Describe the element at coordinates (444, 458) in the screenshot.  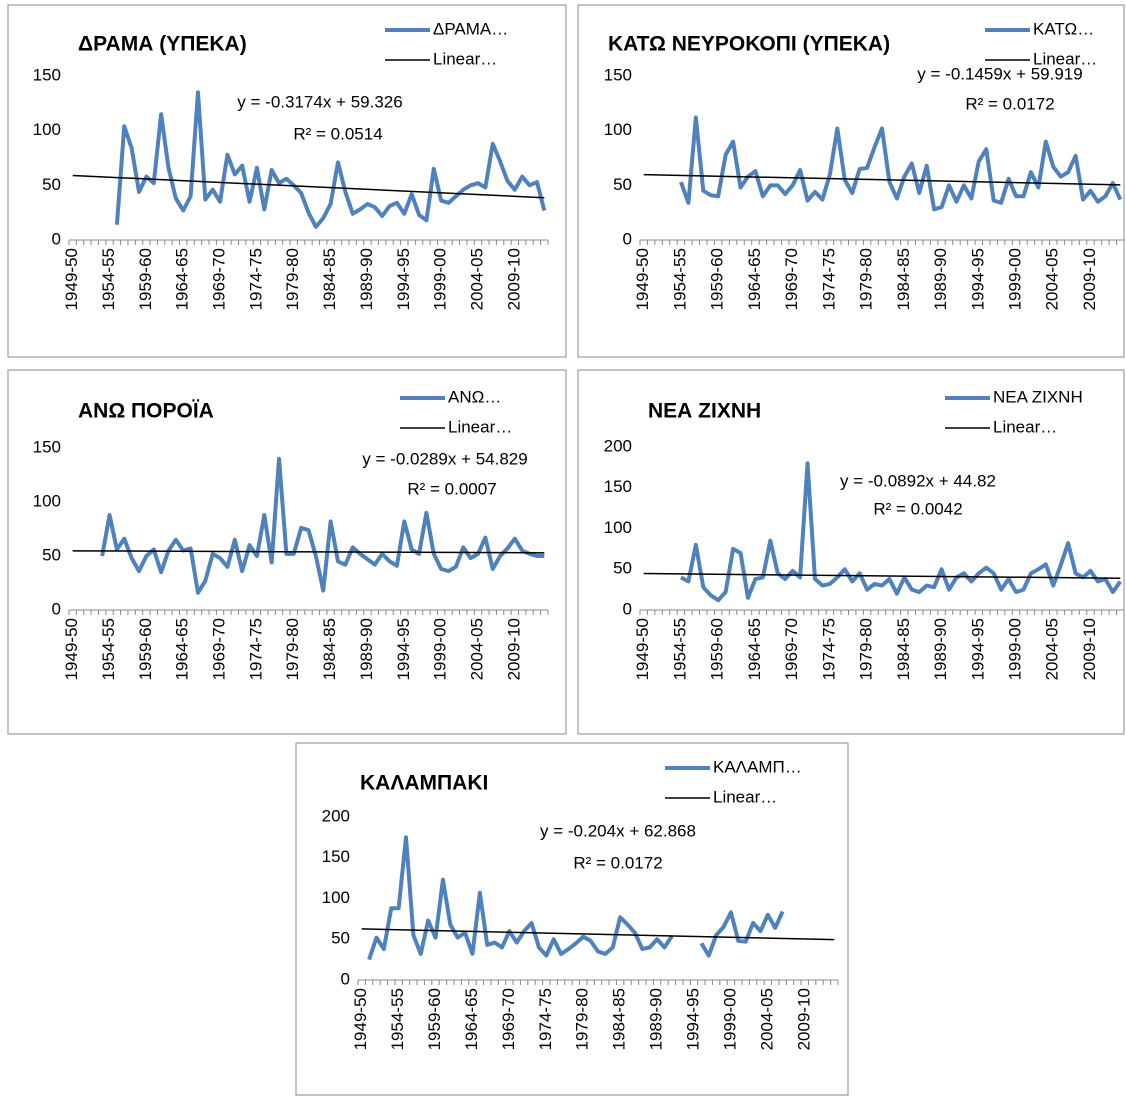
I see `trend-equation: y = -0.0289x + 54.829` at that location.